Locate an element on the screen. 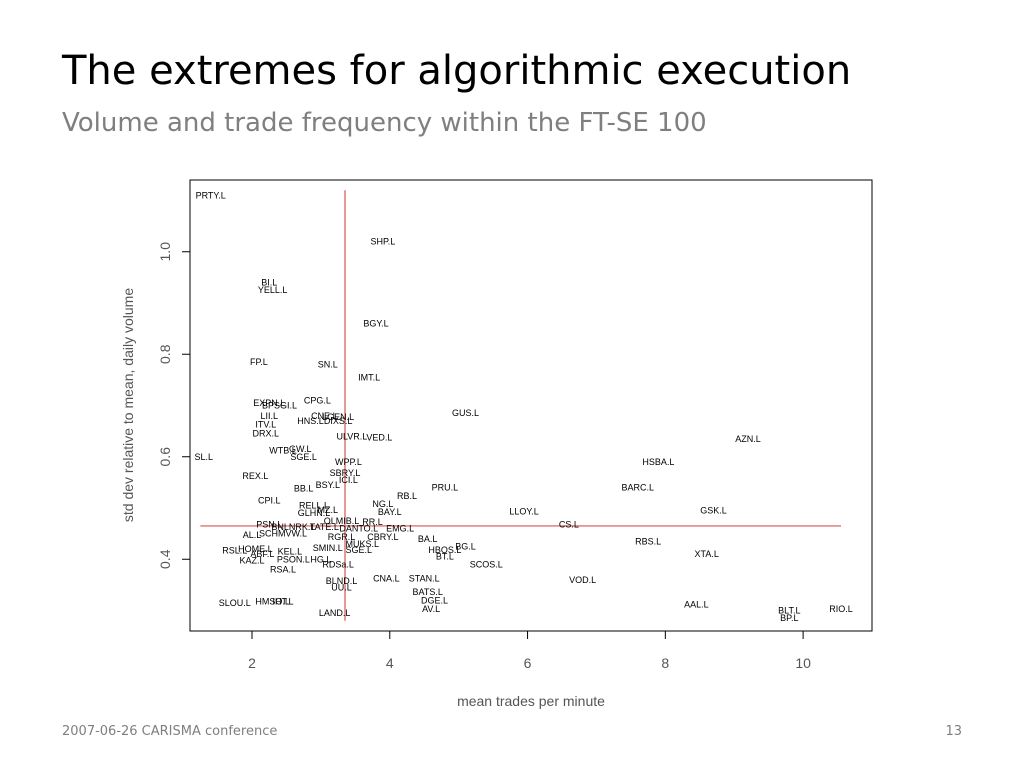  data-point-label: ABF.L is located at coordinates (262, 554).